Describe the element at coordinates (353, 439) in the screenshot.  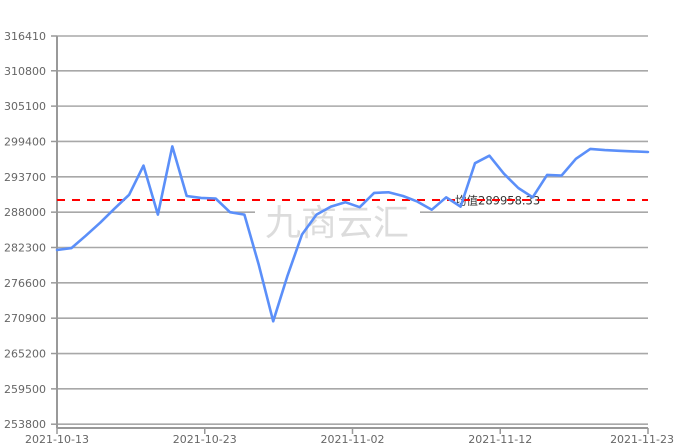
I see `x-tick-label: 2021-11-02` at that location.